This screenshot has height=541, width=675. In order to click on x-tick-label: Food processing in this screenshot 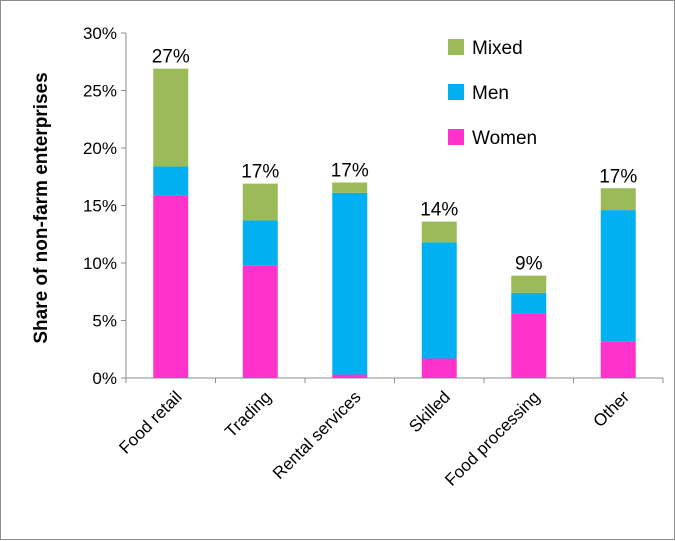, I will do `click(492, 438)`.